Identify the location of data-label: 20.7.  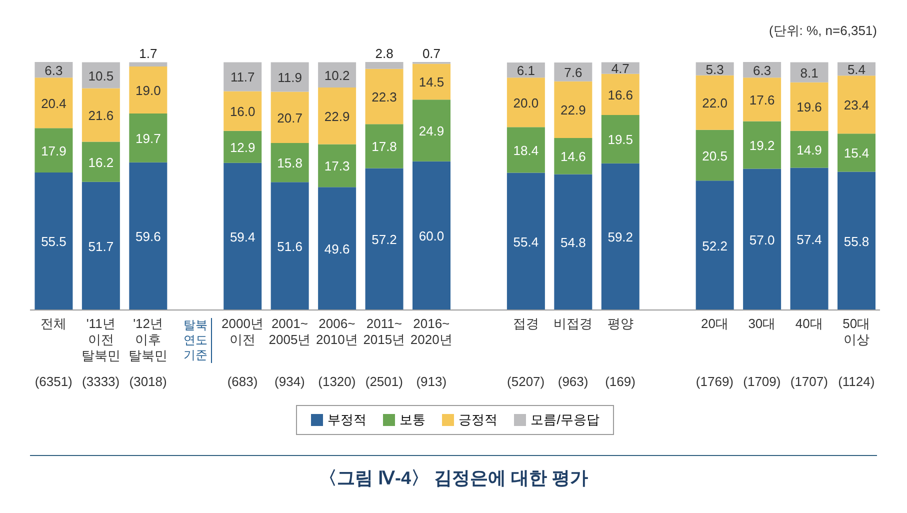
(289, 118).